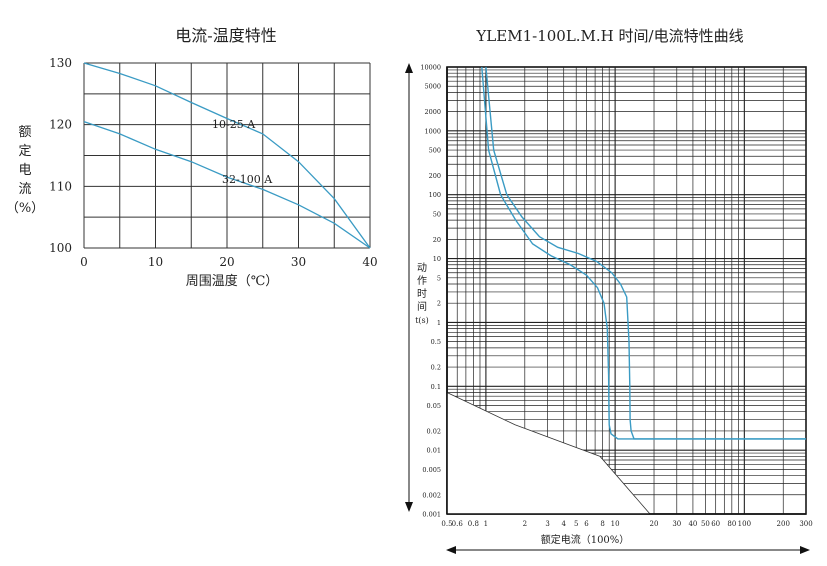 The image size is (827, 566). What do you see at coordinates (432, 87) in the screenshot?
I see `y-tick-label: 5000` at bounding box center [432, 87].